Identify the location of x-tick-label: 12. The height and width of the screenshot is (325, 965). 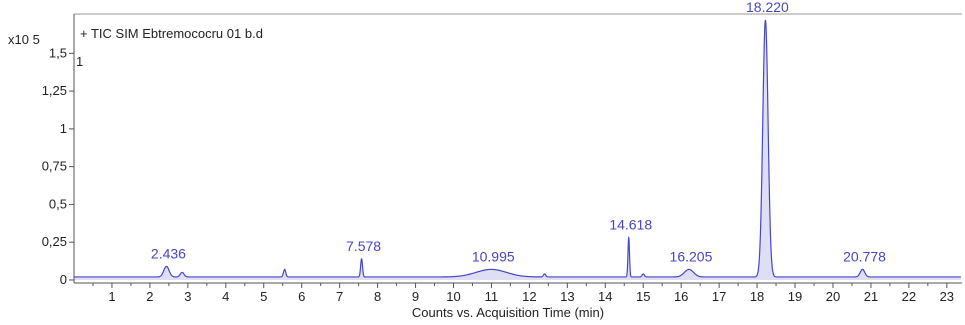
(529, 296).